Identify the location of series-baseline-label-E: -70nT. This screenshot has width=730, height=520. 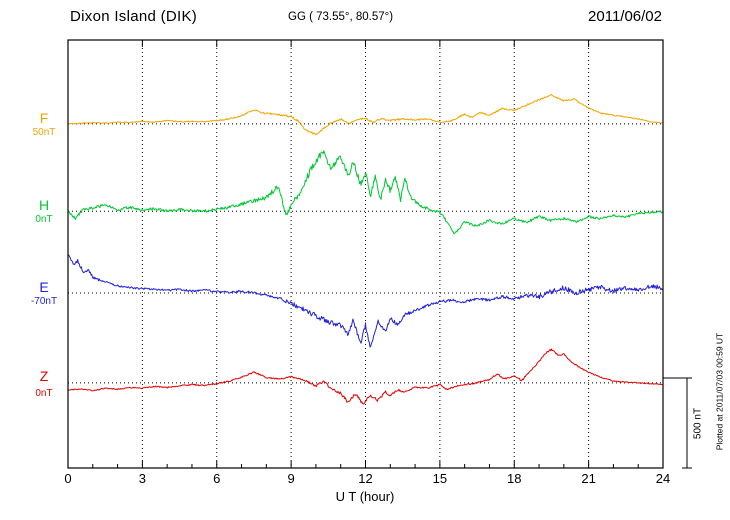
(44, 301).